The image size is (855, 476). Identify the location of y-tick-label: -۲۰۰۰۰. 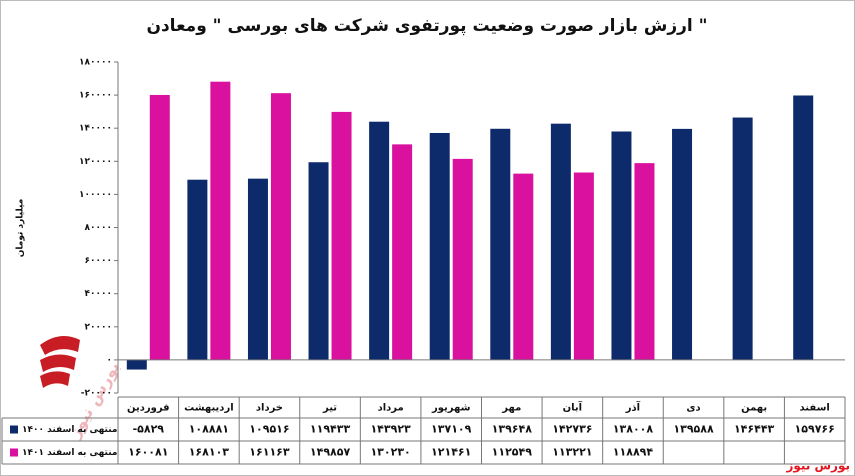
(96, 394).